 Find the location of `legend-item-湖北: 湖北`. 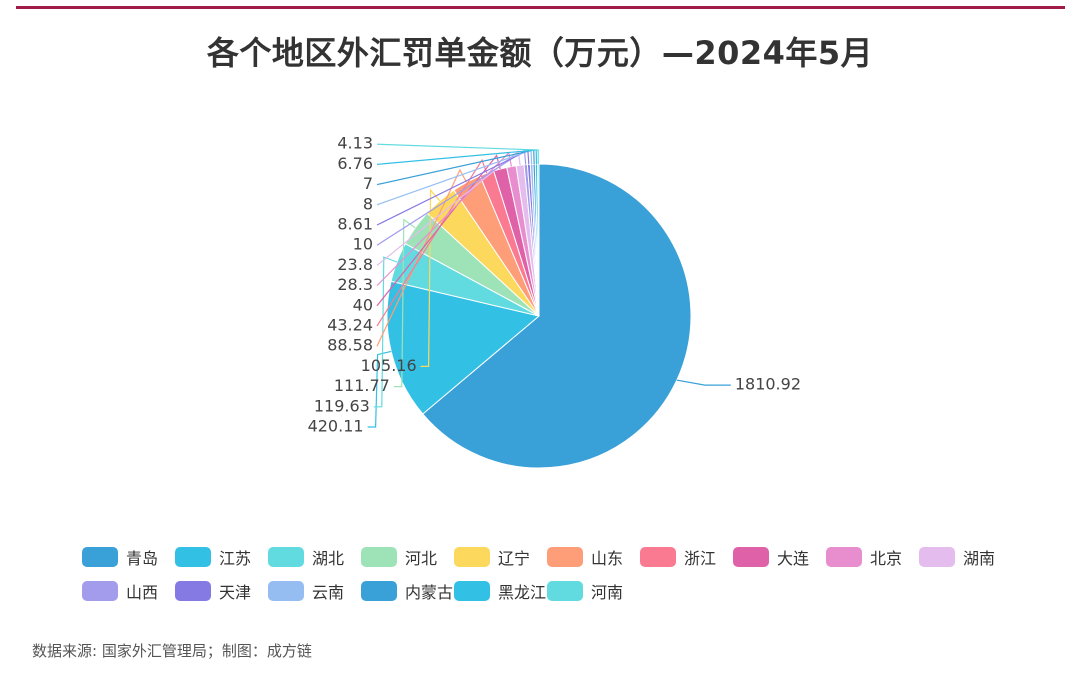

legend-item-湖北: 湖北 is located at coordinates (314, 557).